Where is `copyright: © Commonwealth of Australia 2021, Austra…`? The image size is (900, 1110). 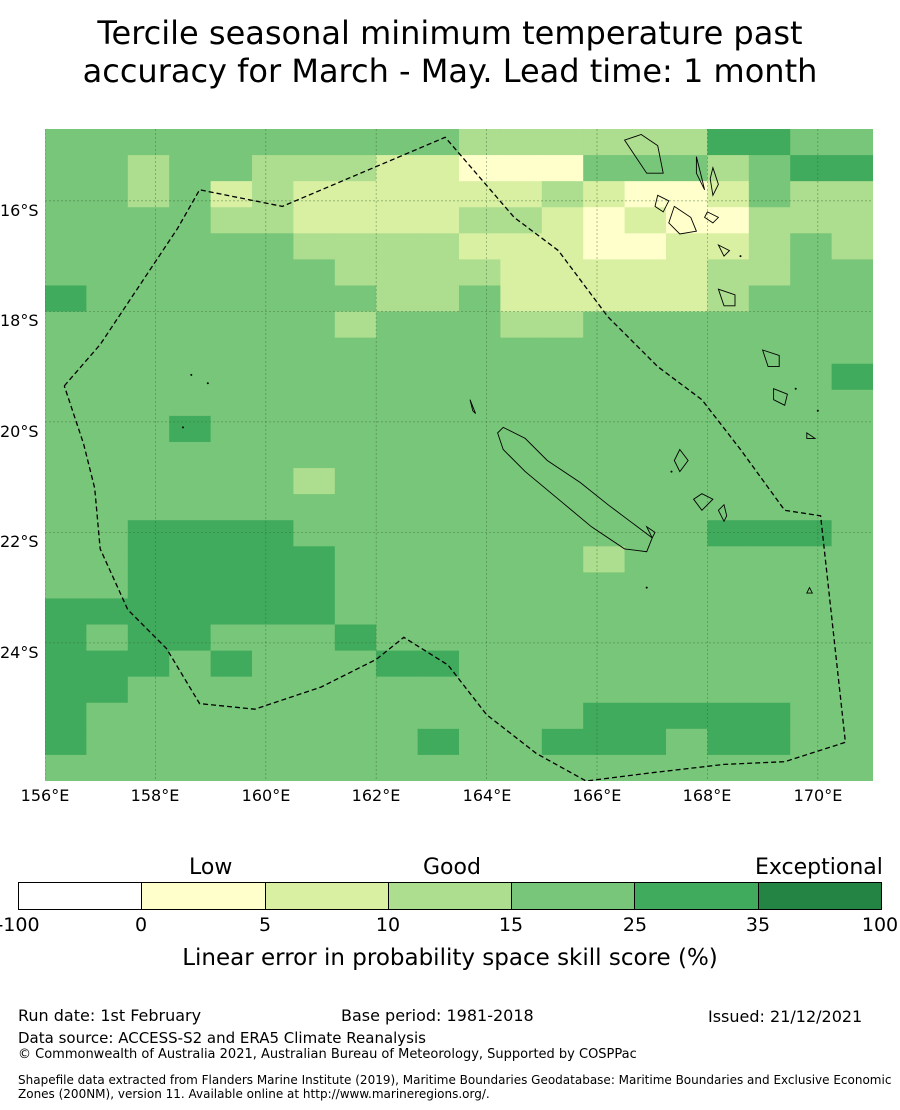 copyright: © Commonwealth of Australia 2021, Austra… is located at coordinates (327, 1054).